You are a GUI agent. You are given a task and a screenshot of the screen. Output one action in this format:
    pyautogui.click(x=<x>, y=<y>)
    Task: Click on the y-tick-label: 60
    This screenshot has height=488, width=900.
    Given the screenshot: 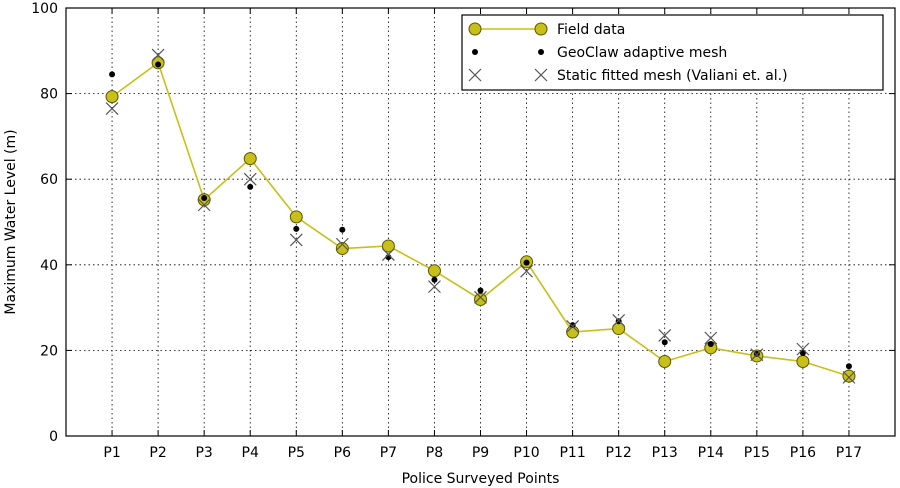 What is the action you would take?
    pyautogui.click(x=49, y=180)
    